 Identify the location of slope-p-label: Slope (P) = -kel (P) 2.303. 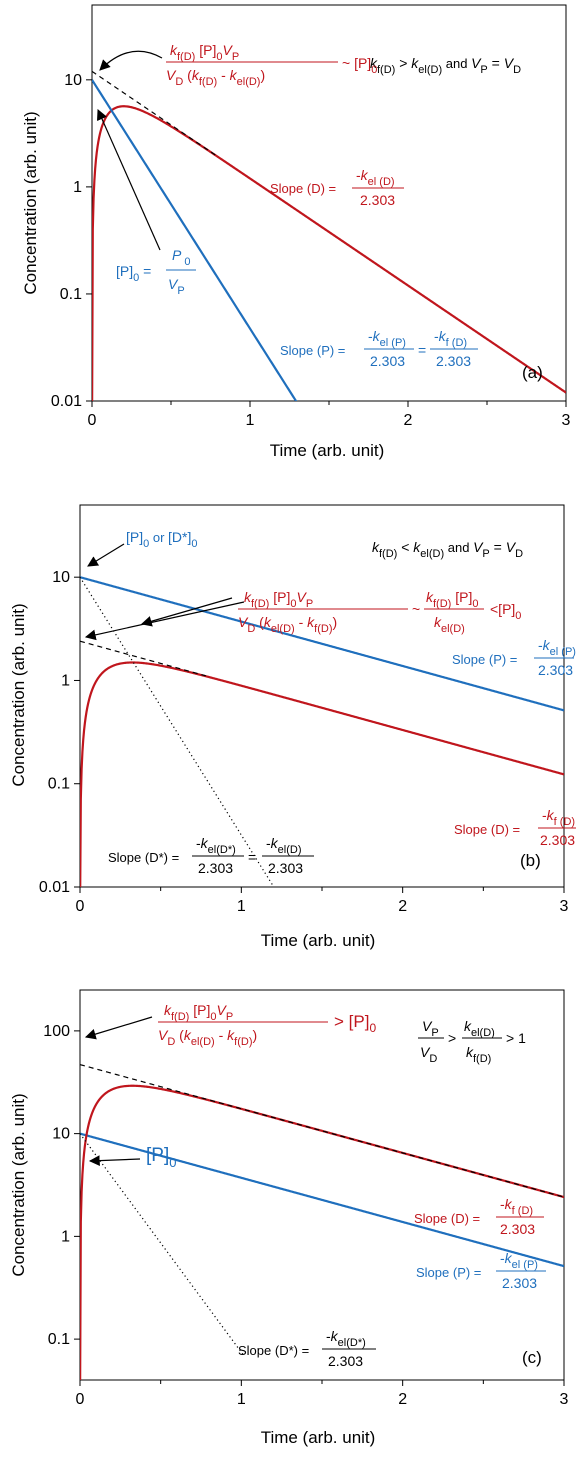
(514, 657).